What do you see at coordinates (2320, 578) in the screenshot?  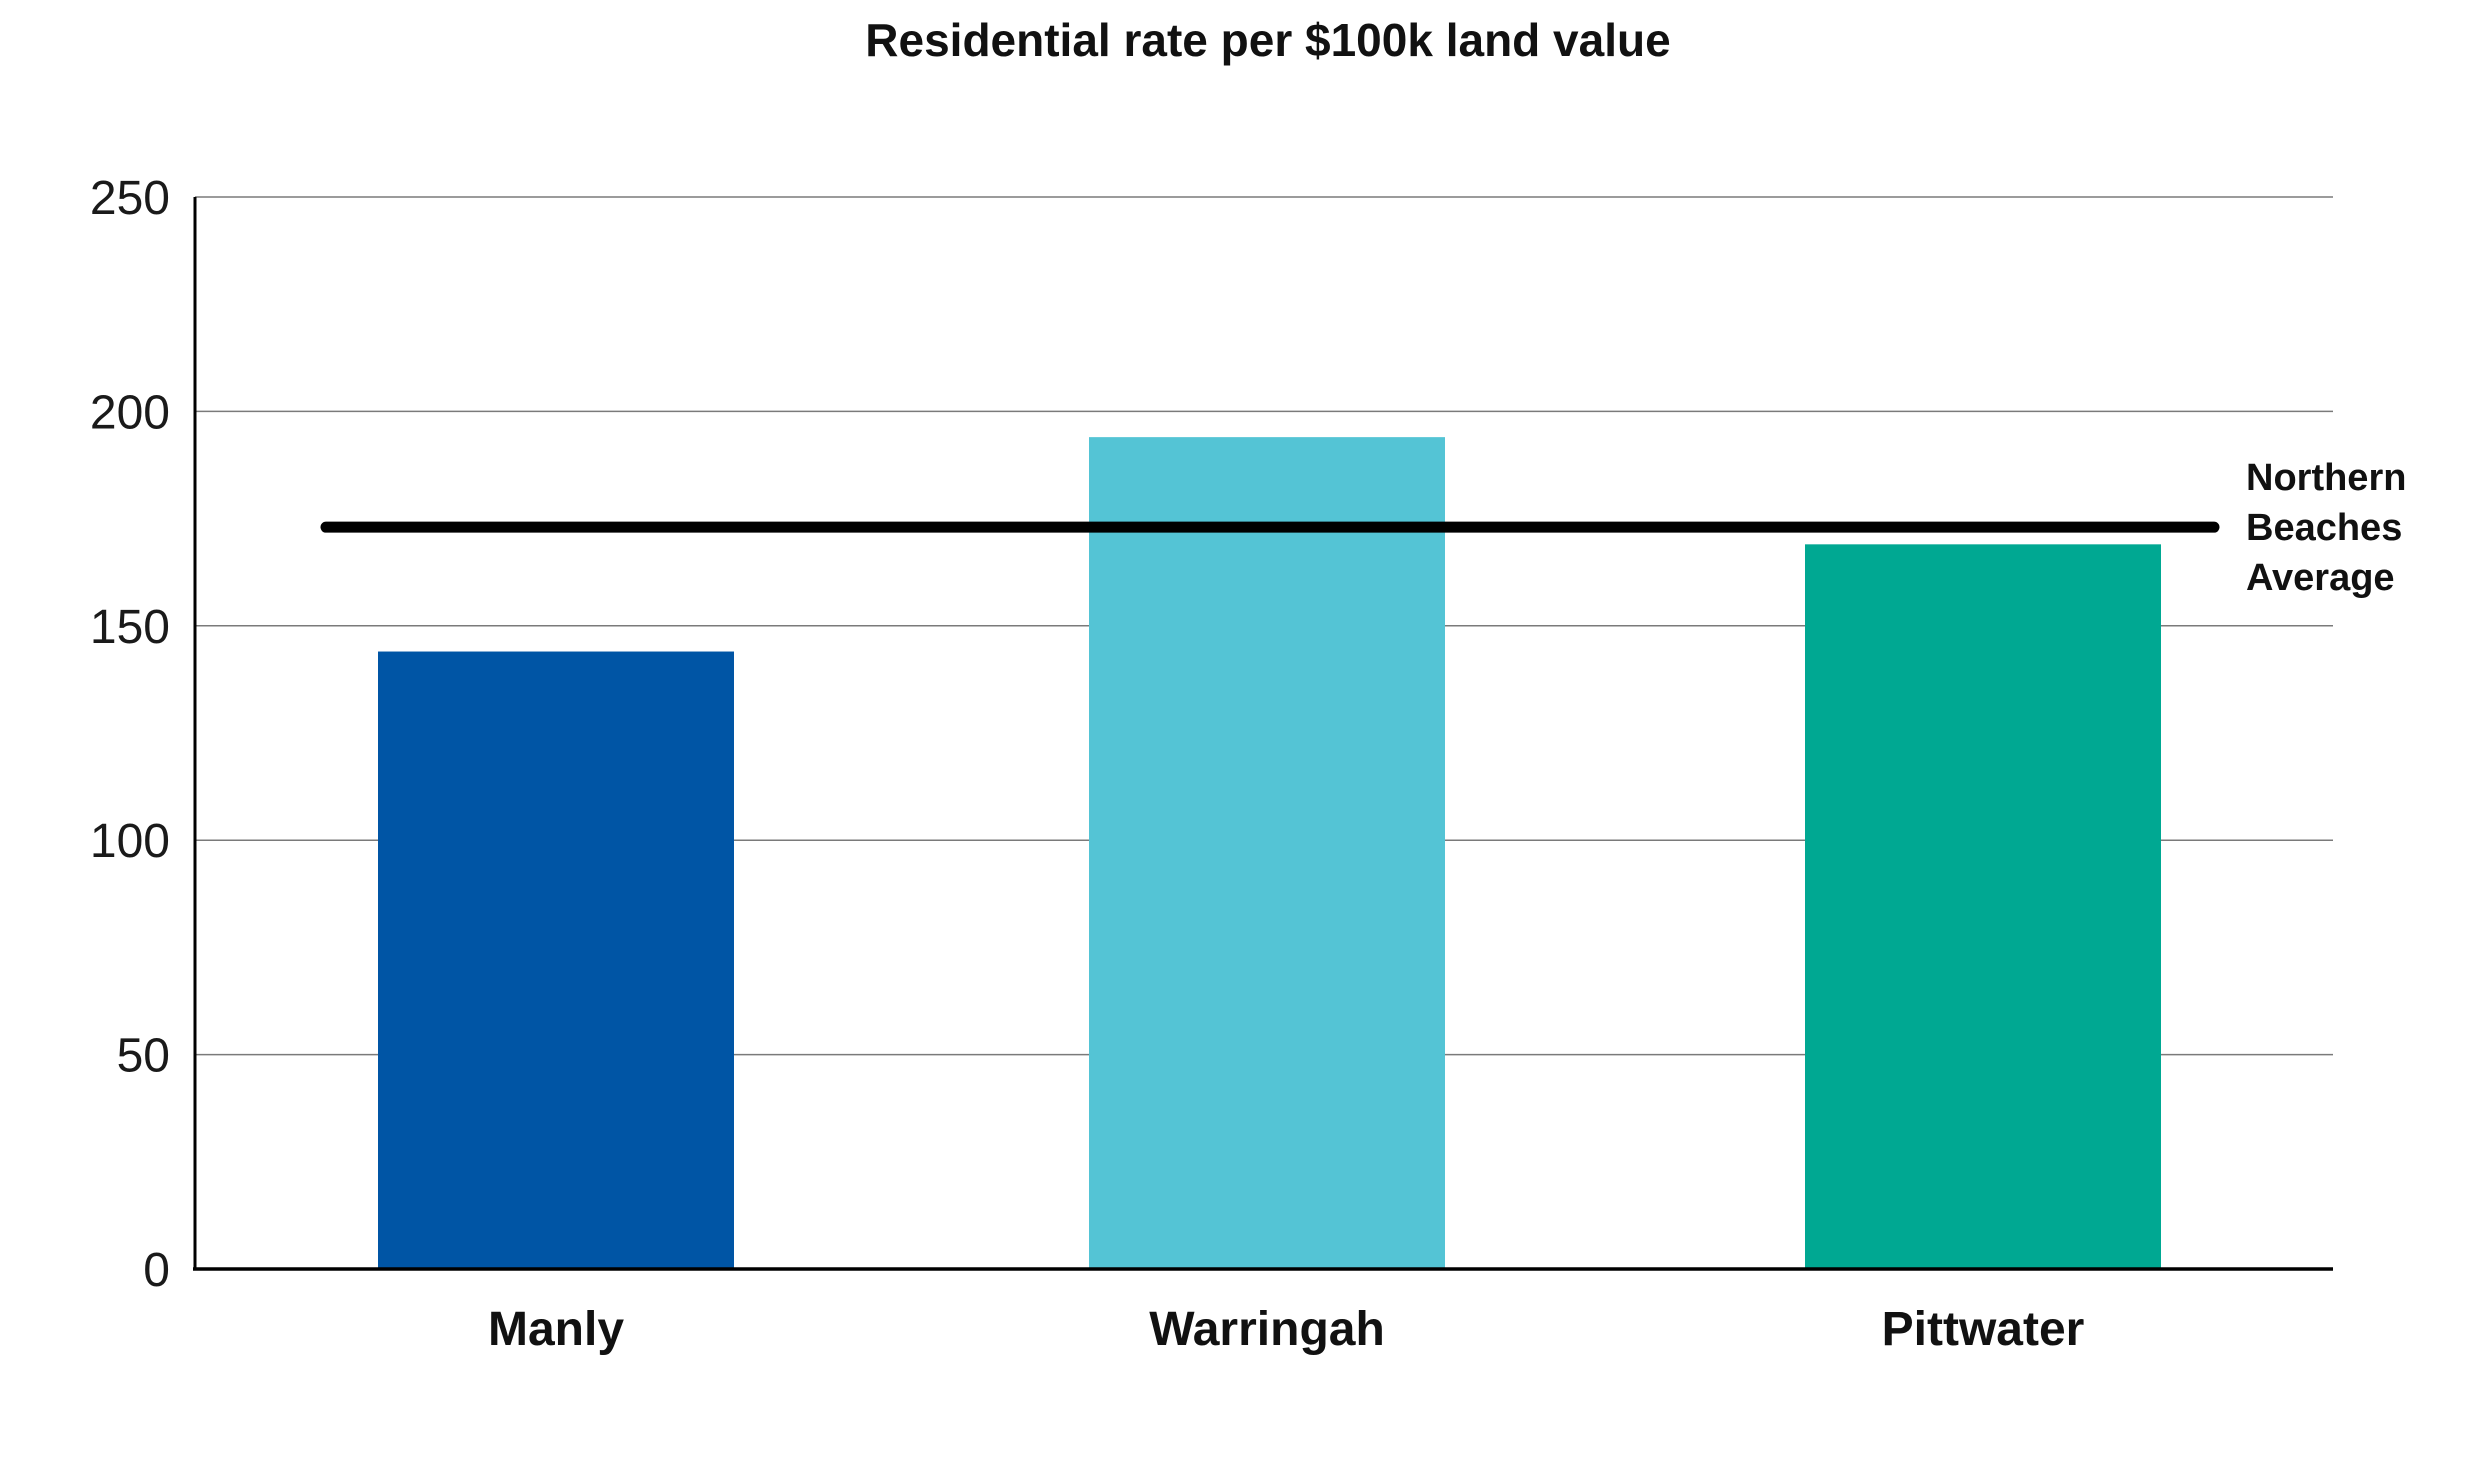 I see `average-label-line-3: Average` at bounding box center [2320, 578].